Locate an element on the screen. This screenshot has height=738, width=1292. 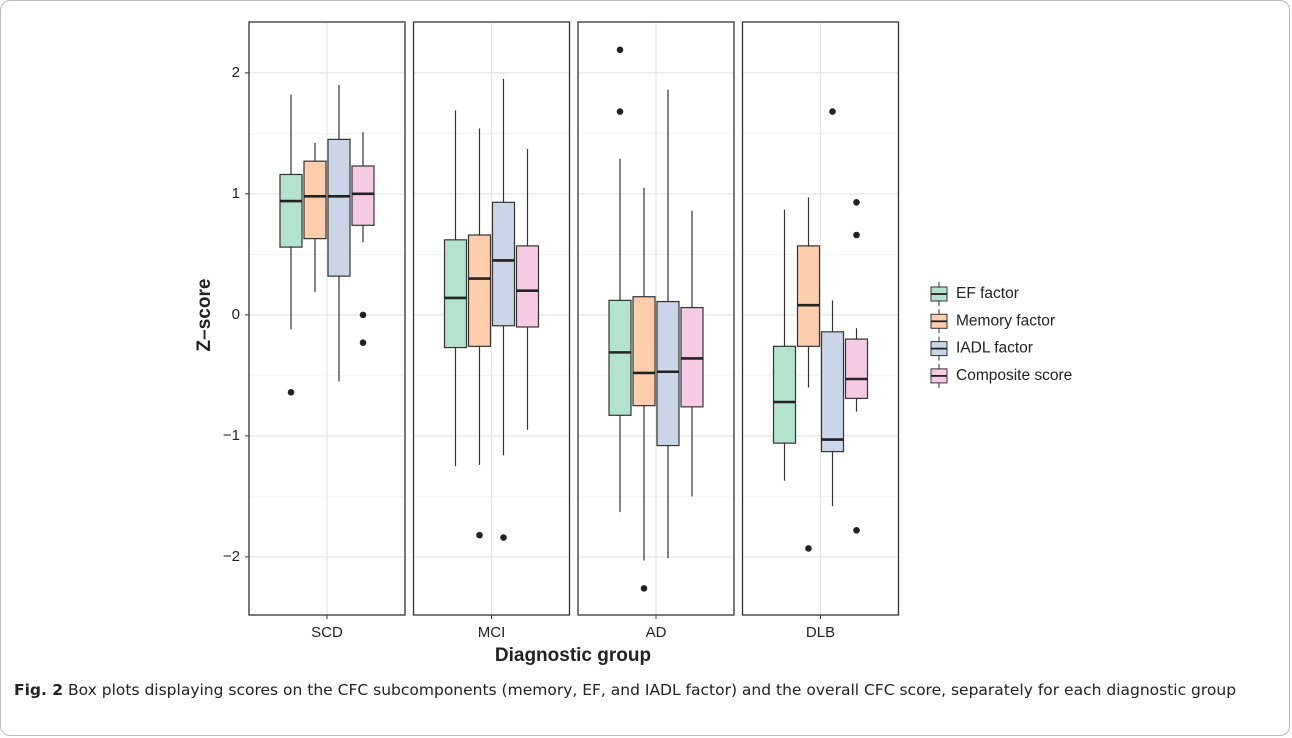
y-tick-label: −2 is located at coordinates (231, 556).